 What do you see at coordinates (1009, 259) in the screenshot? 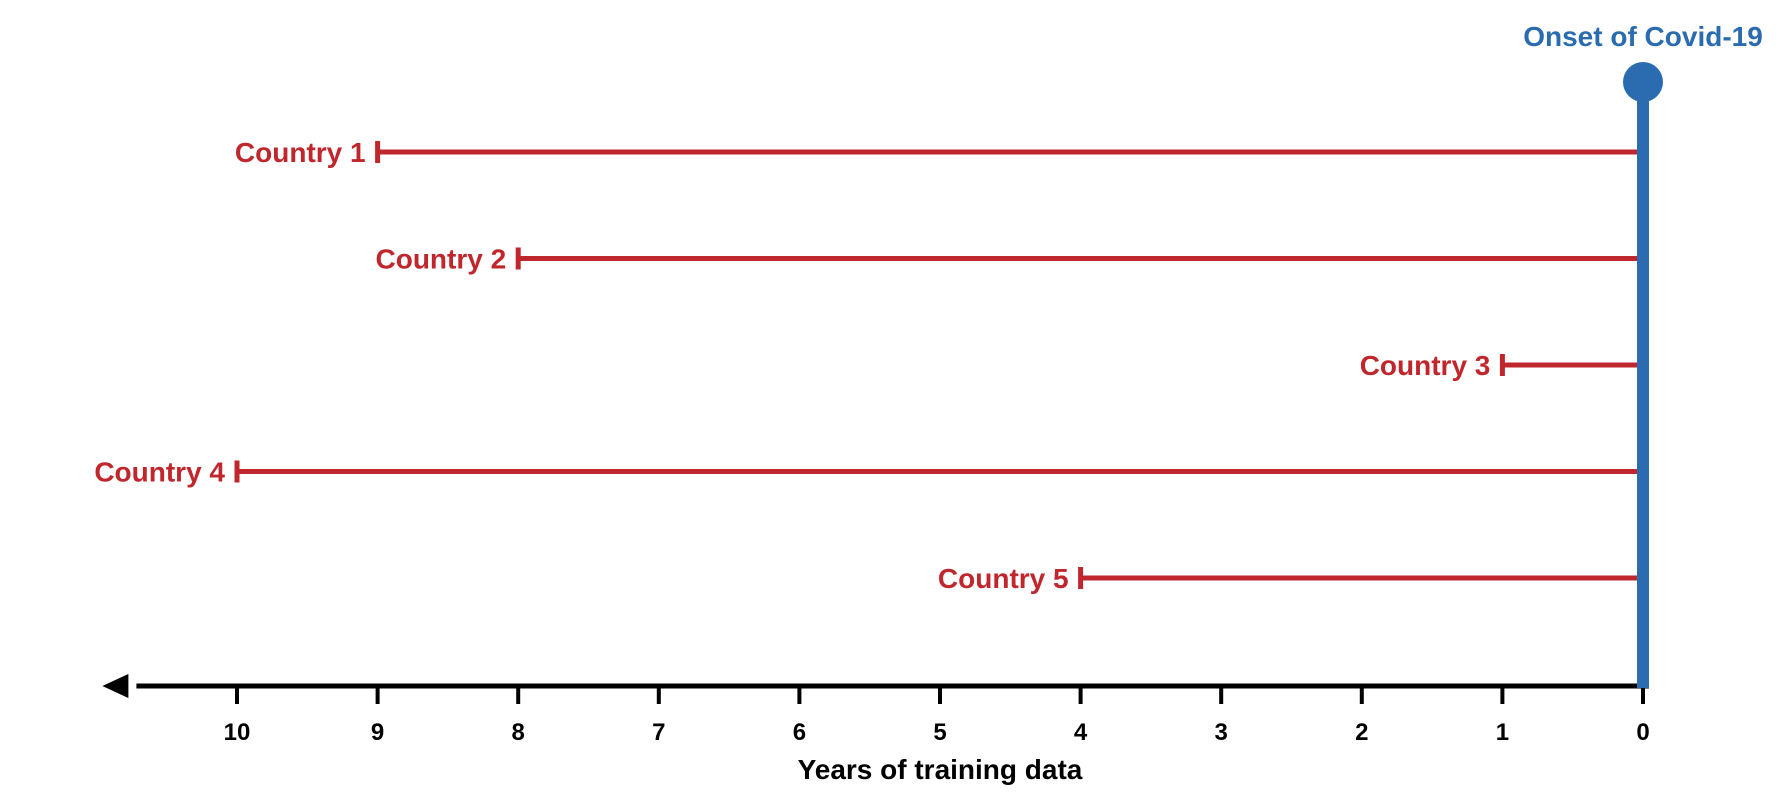
I see `bar-group: Country 2` at bounding box center [1009, 259].